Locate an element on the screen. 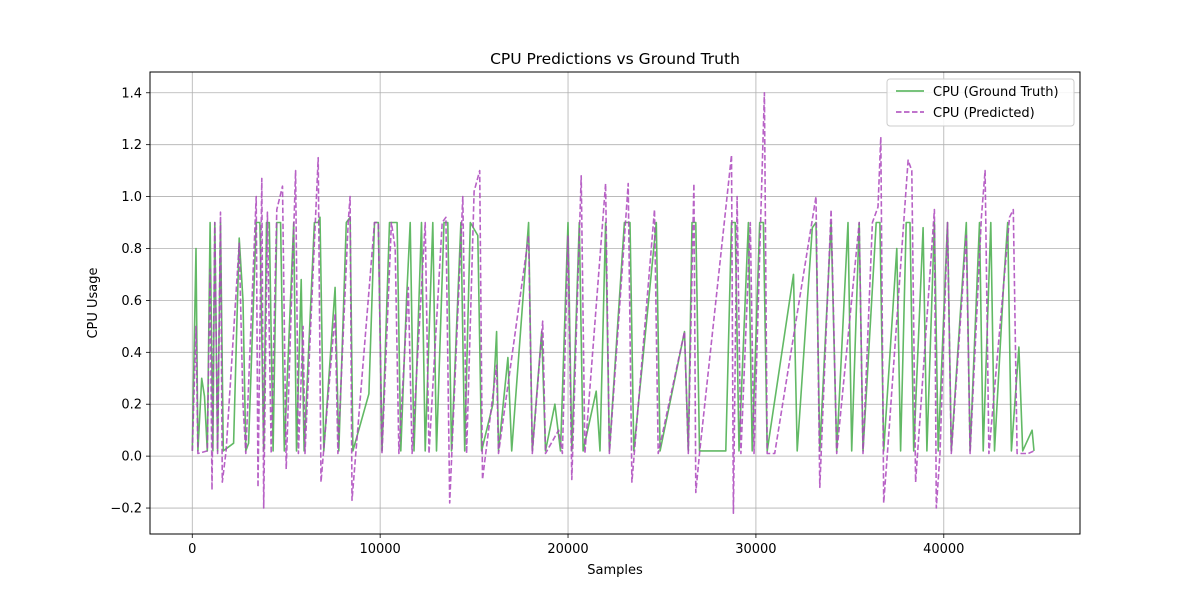 The height and width of the screenshot is (600, 1200). y-tick-label: 0.6 is located at coordinates (131, 301).